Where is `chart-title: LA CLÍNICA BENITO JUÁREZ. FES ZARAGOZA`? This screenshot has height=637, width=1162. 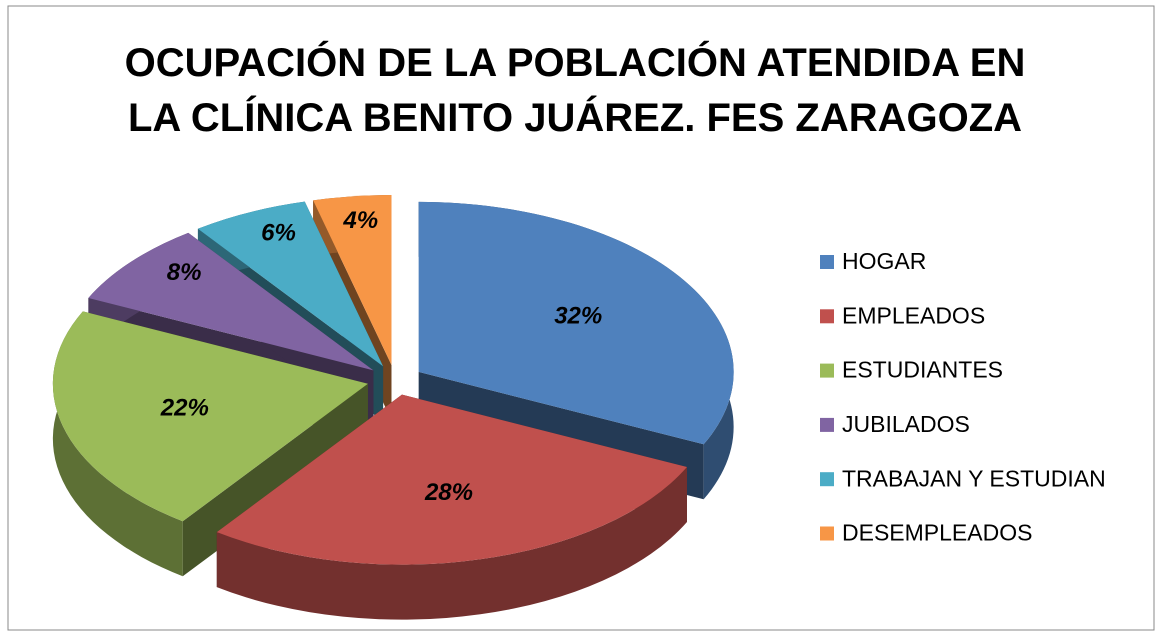 chart-title: LA CLÍNICA BENITO JUÁREZ. FES ZARAGOZA is located at coordinates (575, 117).